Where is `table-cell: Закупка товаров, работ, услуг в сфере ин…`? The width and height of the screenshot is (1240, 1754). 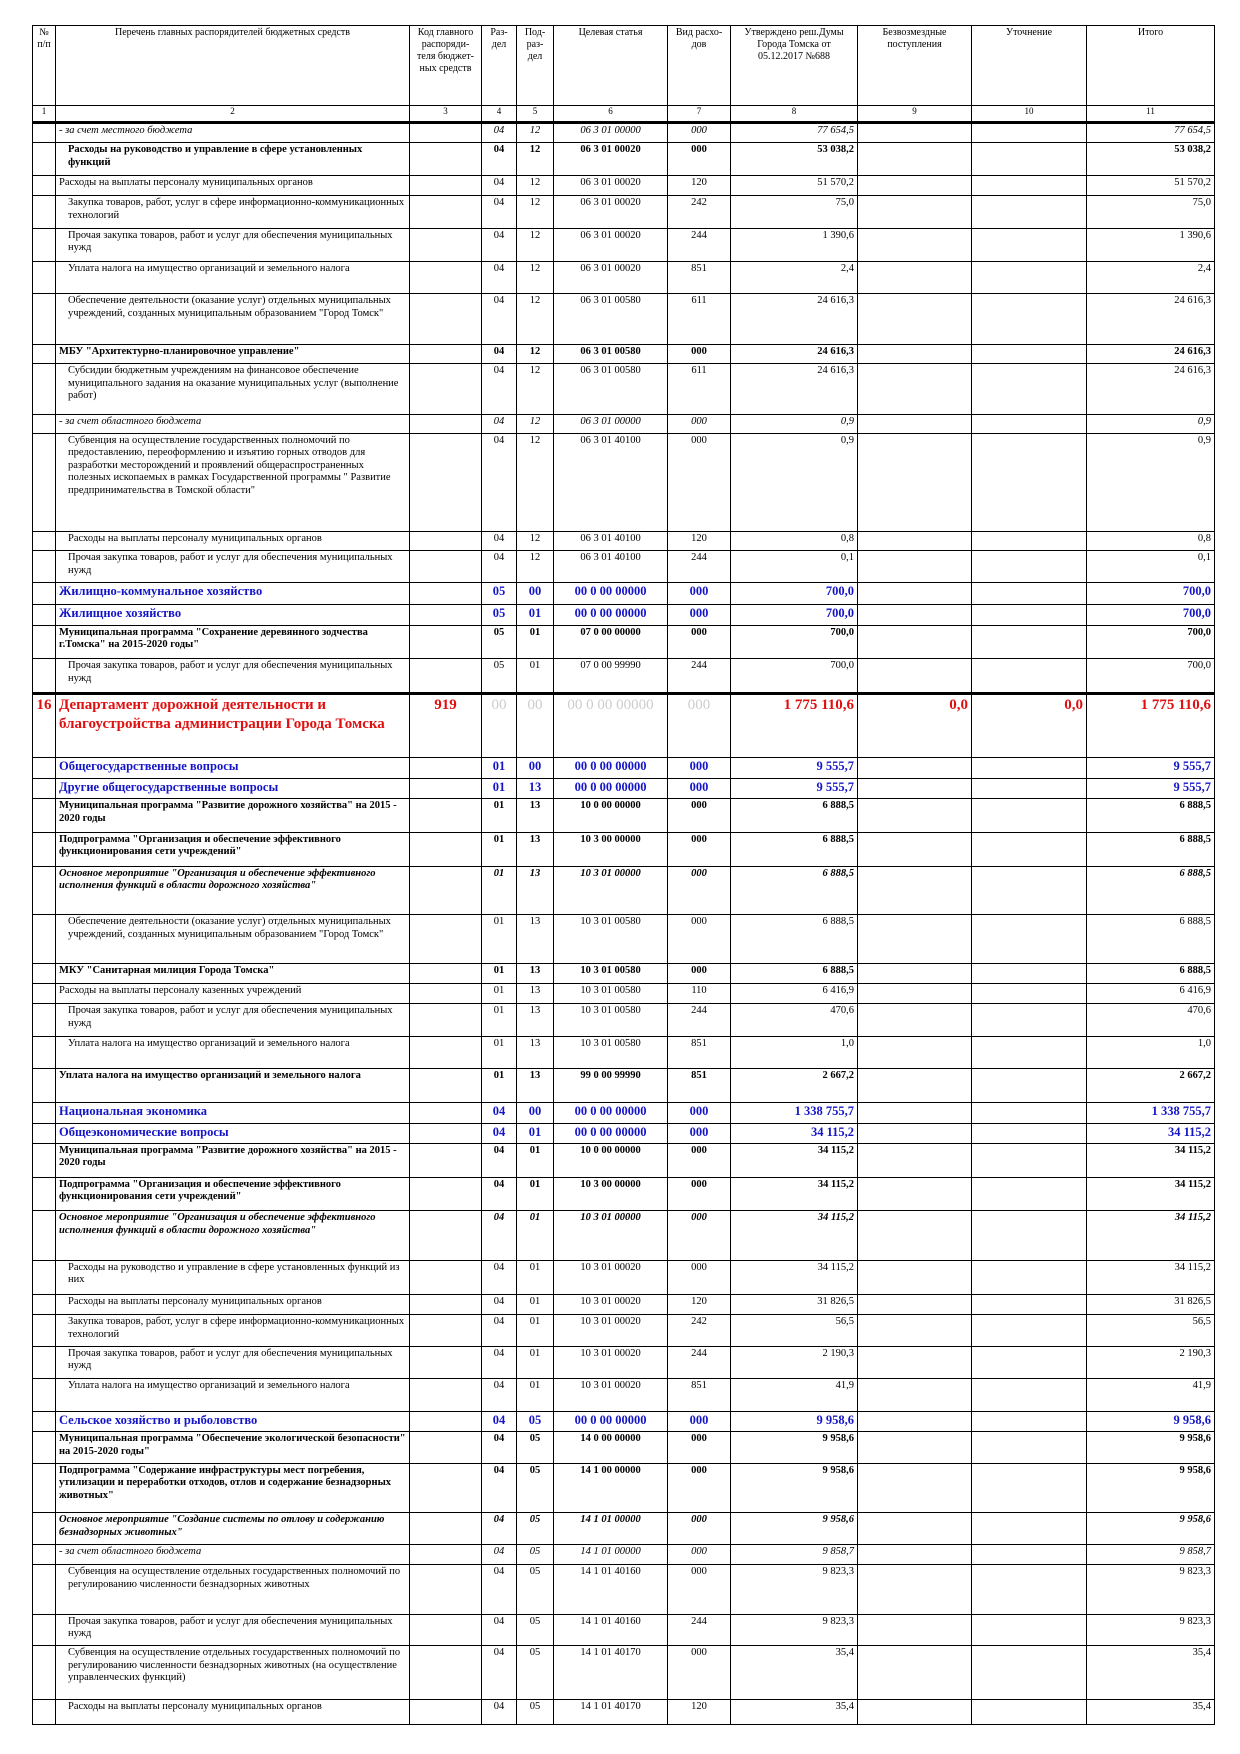 table-cell: Закупка товаров, работ, услуг в сфере ин… is located at coordinates (232, 212).